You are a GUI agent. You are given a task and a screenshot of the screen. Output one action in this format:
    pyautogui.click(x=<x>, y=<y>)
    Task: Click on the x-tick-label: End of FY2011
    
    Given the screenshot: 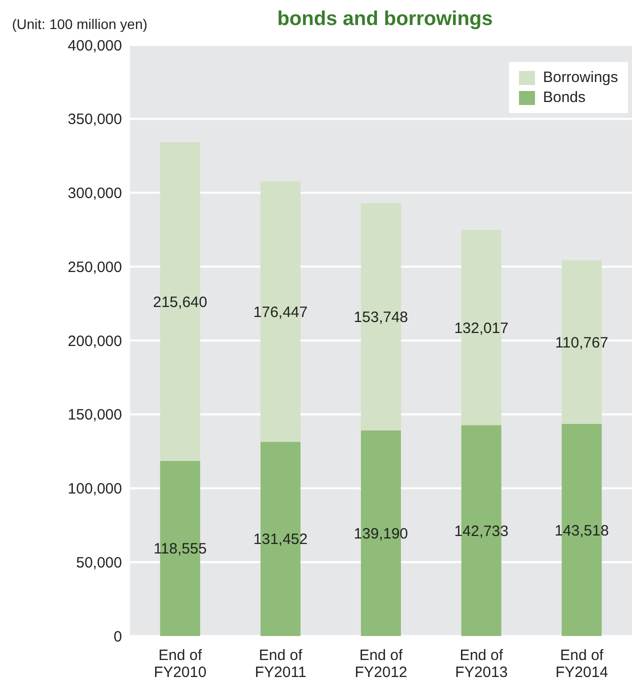 What is the action you would take?
    pyautogui.click(x=280, y=664)
    